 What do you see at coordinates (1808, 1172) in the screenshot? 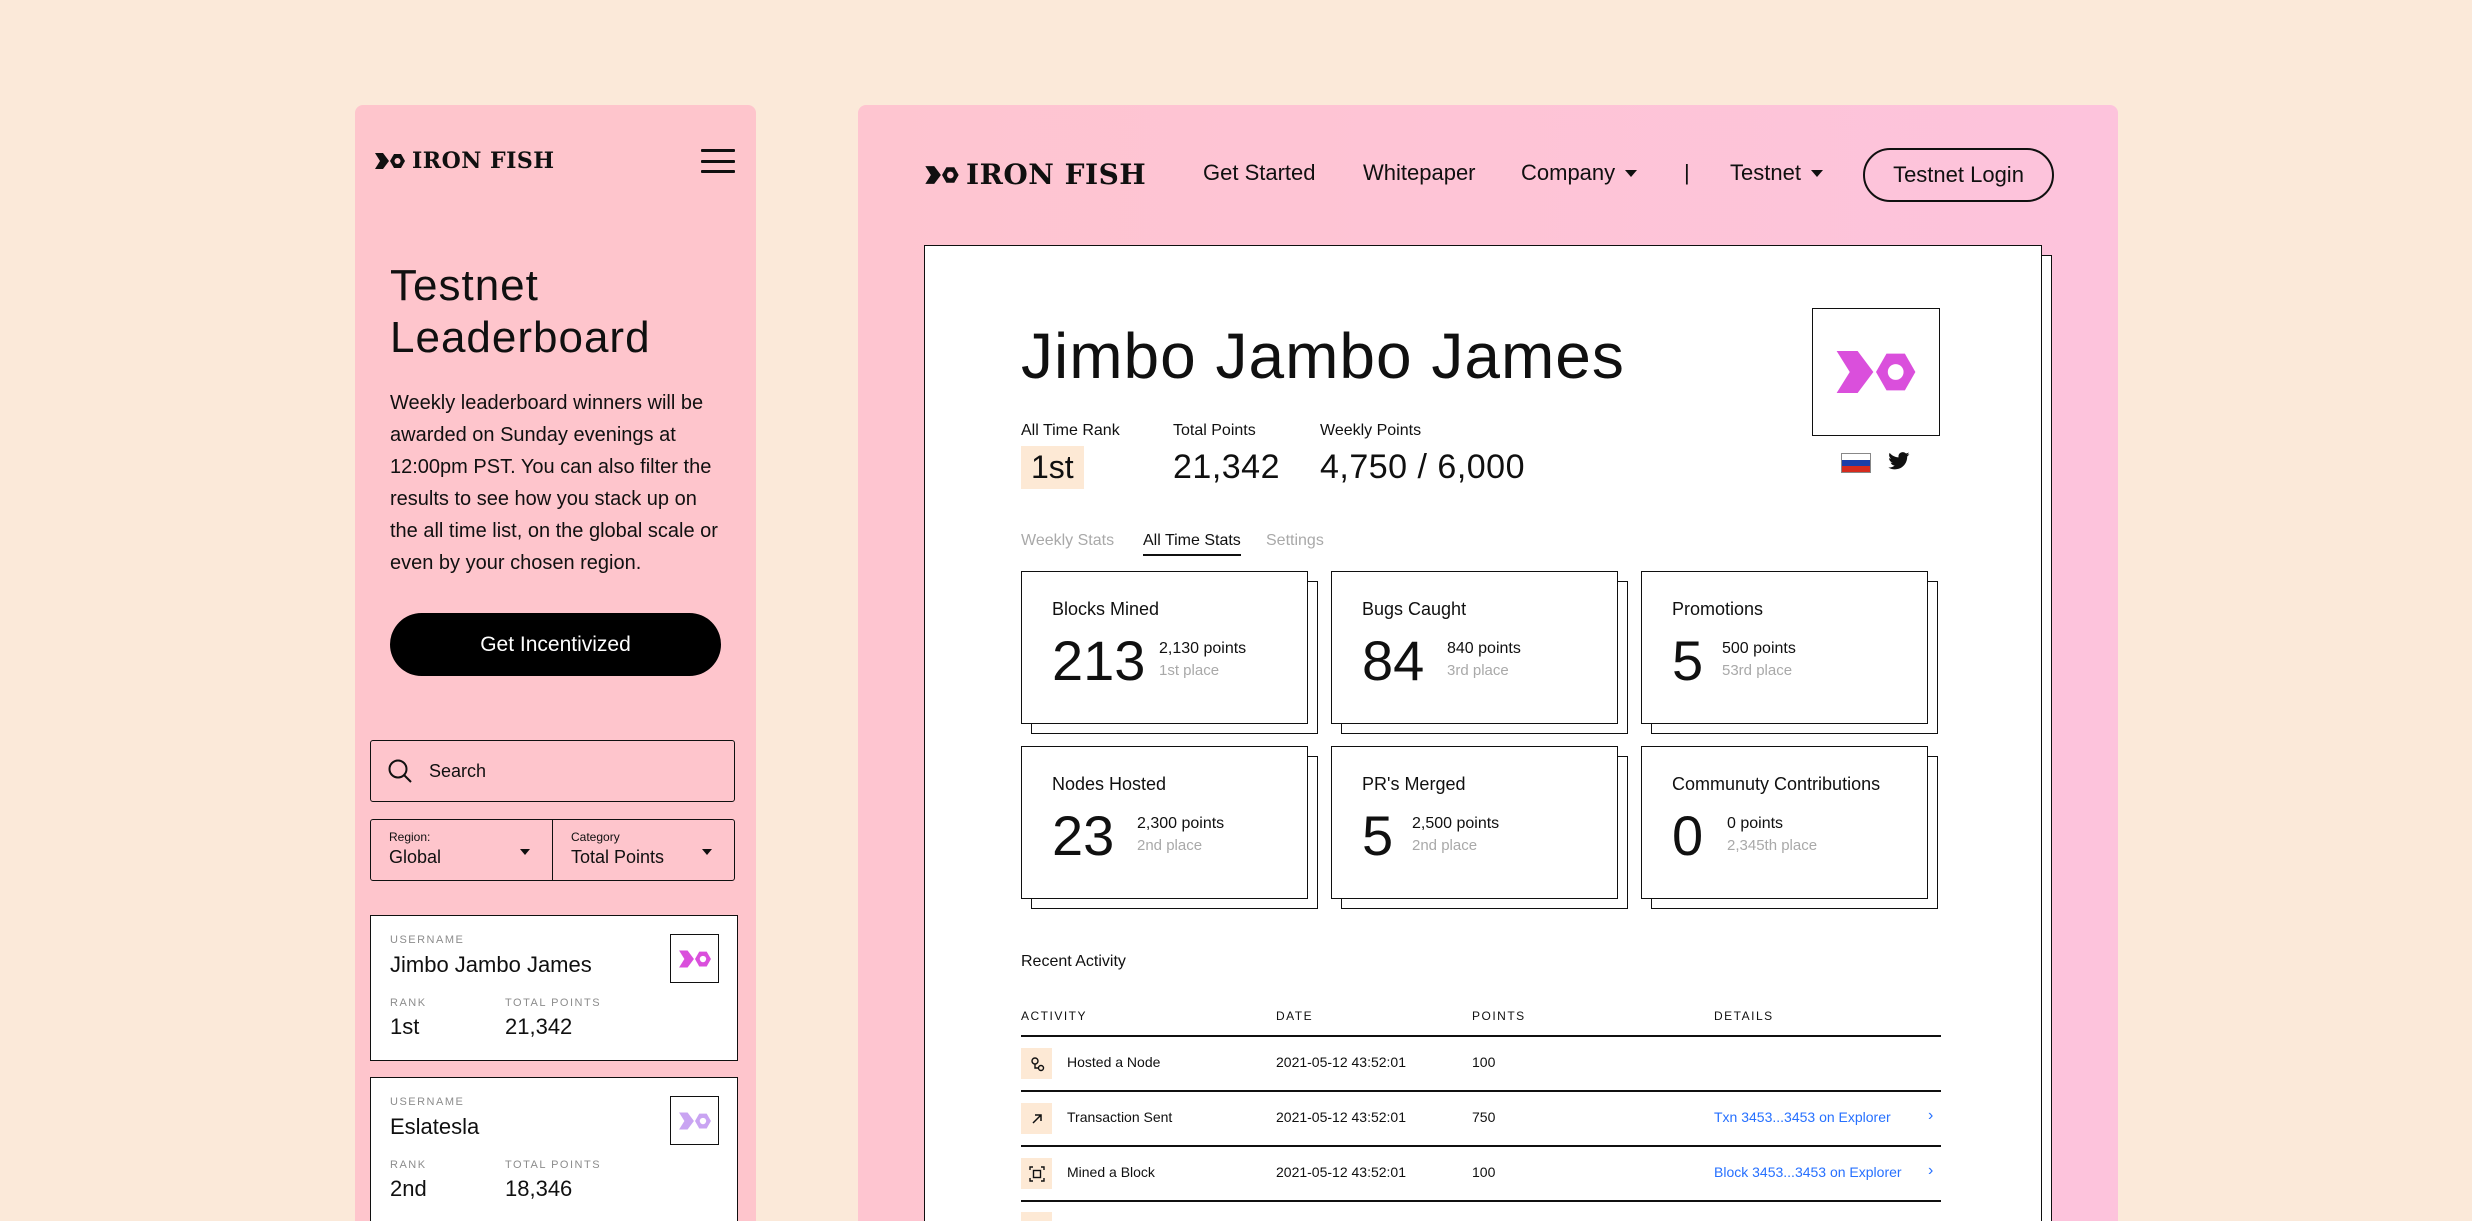
I see `activity-details-link: Block 3453...3453 on Explorer` at bounding box center [1808, 1172].